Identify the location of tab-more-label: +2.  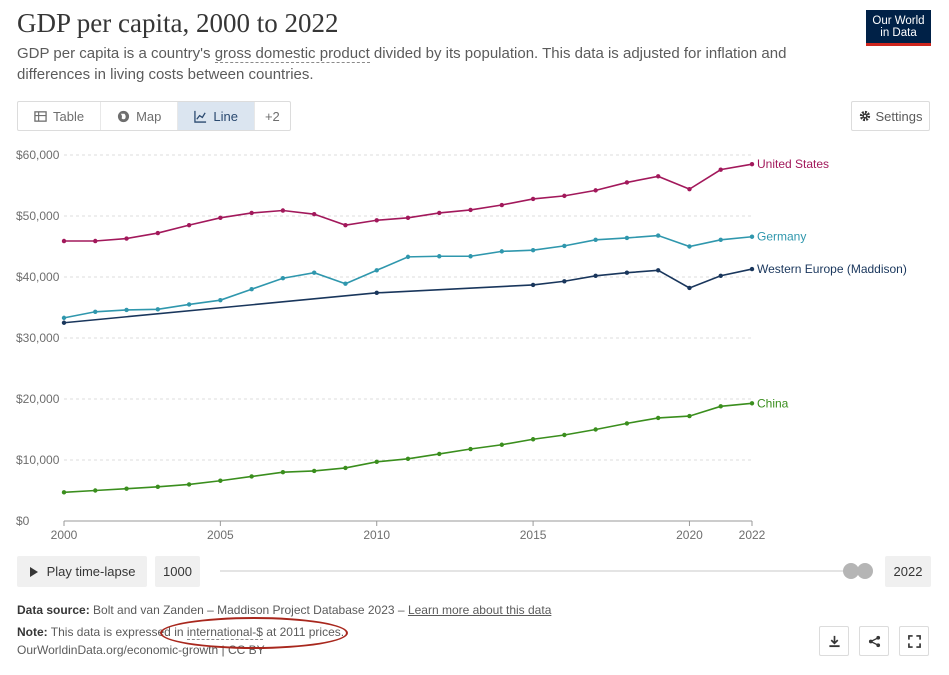
(272, 116).